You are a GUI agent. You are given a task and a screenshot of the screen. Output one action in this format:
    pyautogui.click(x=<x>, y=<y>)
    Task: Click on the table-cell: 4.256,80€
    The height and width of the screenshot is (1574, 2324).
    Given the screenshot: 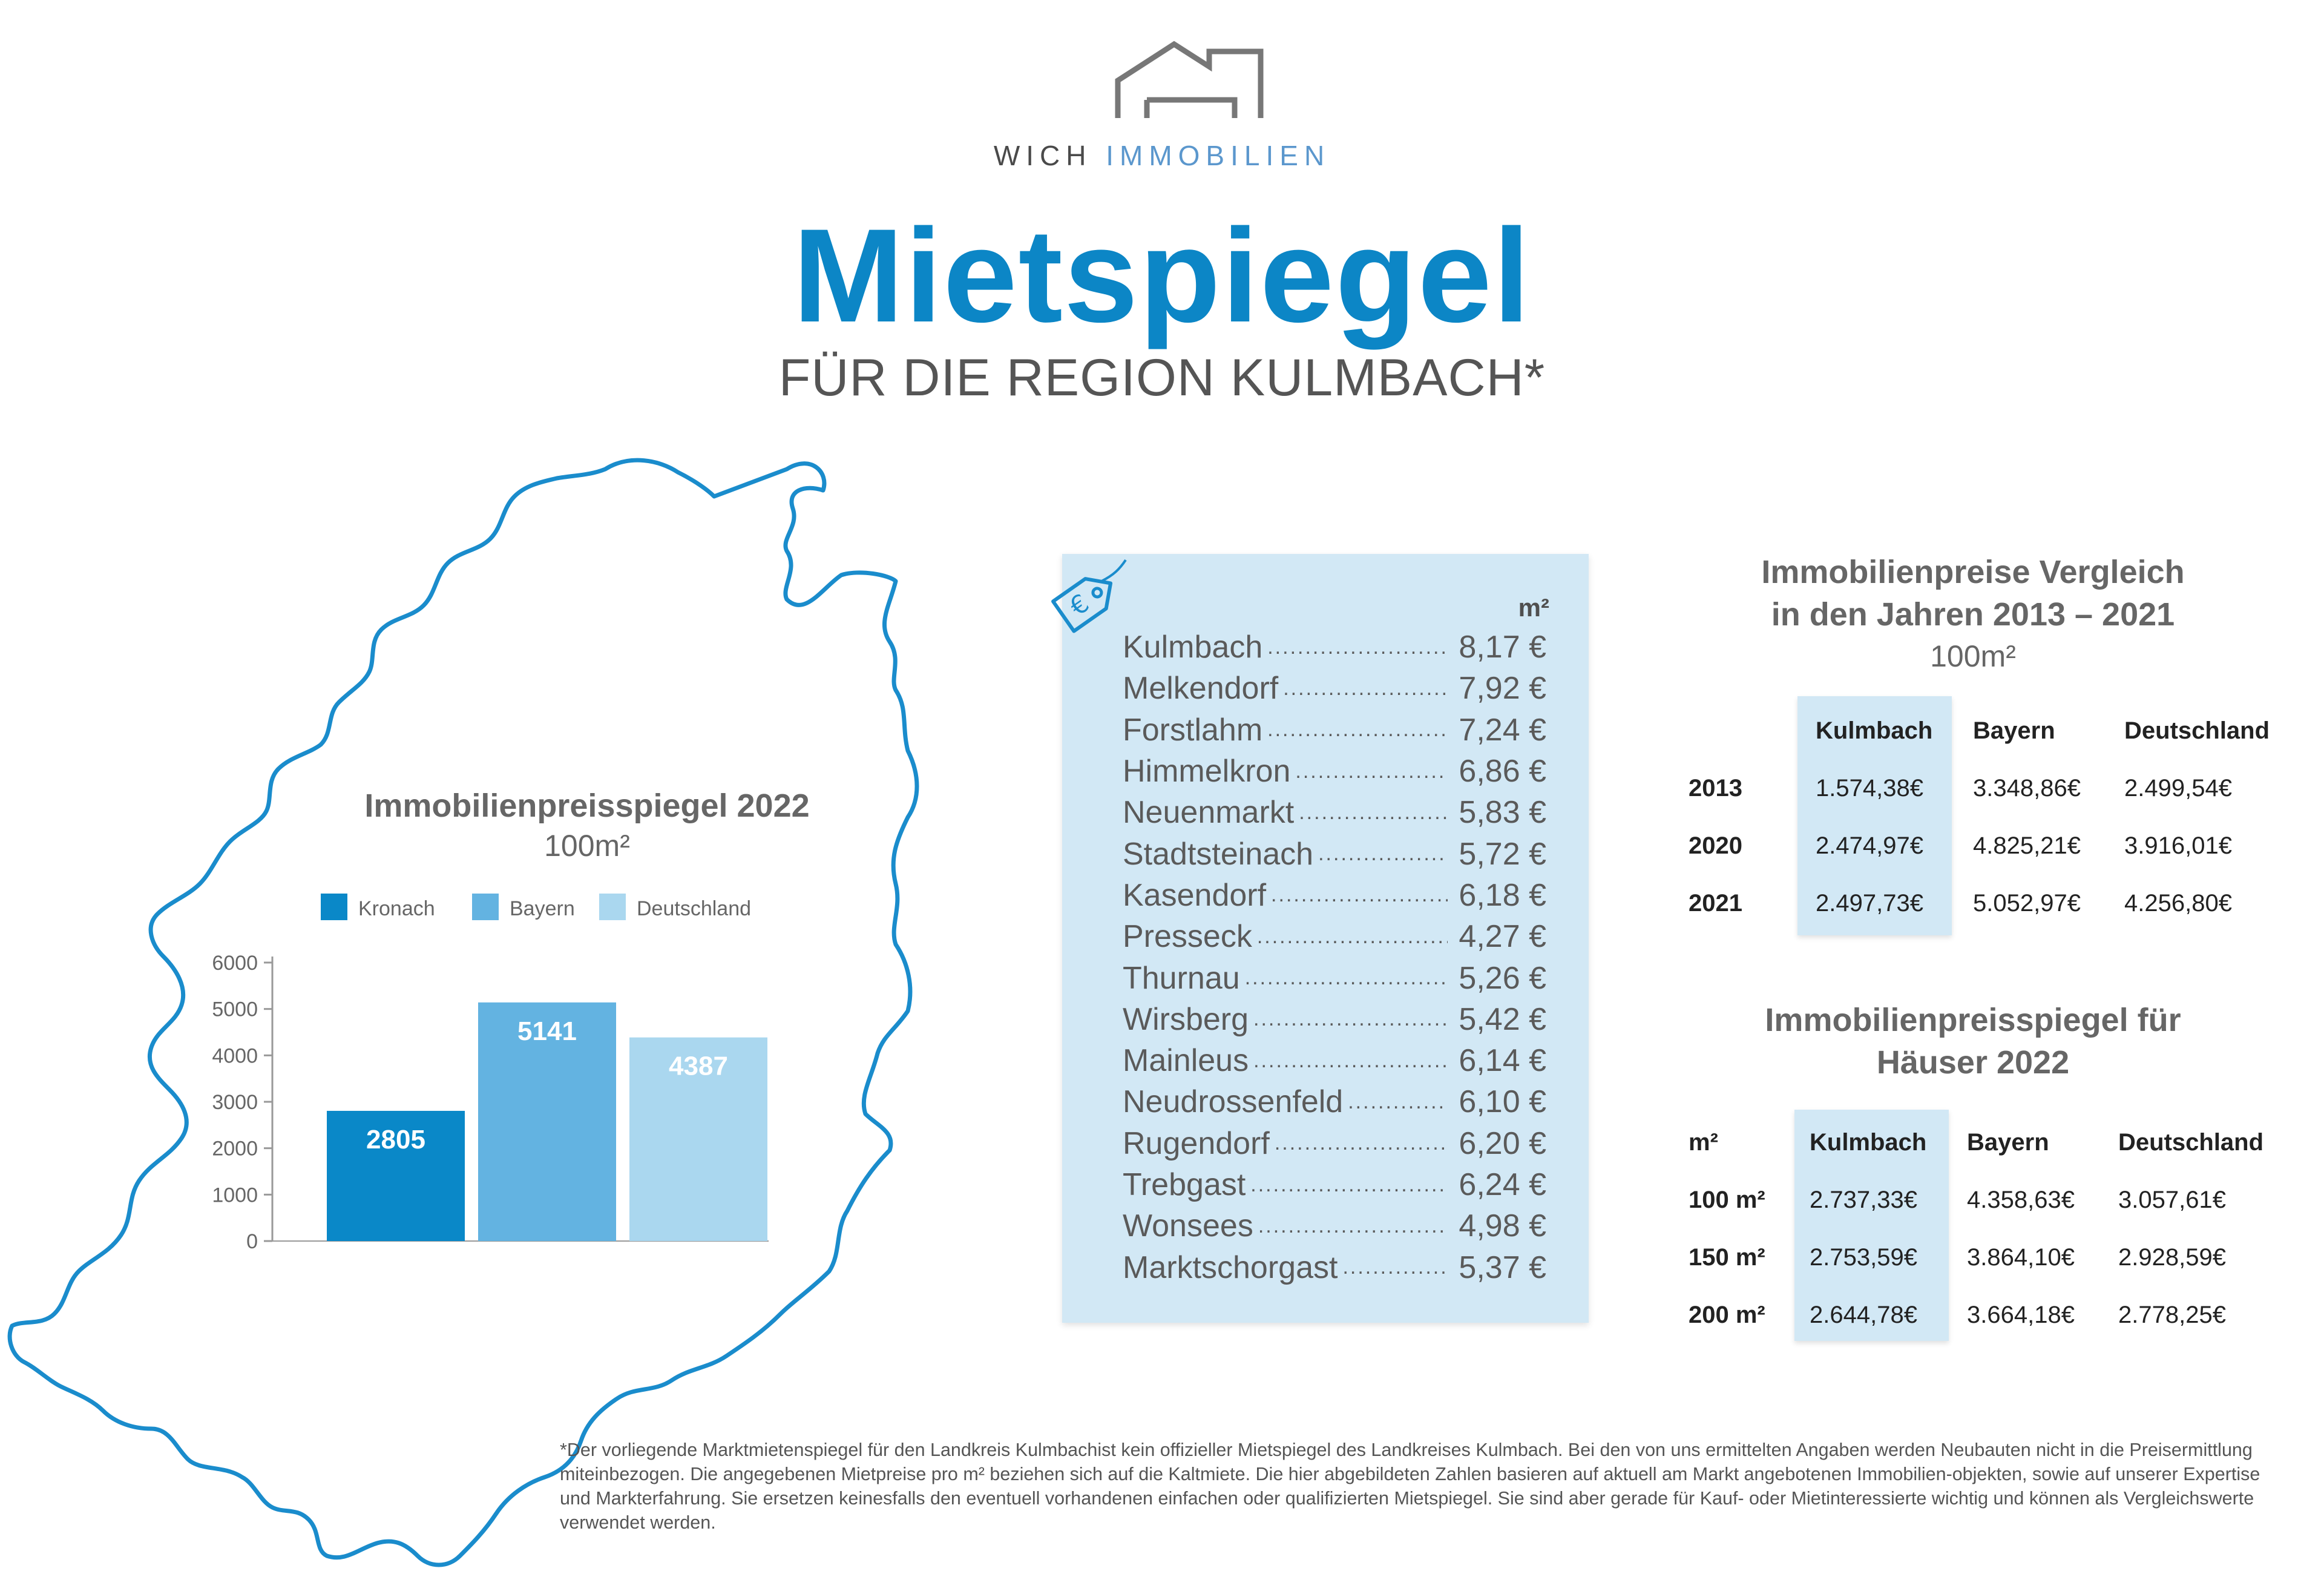 What is the action you would take?
    pyautogui.click(x=2178, y=904)
    